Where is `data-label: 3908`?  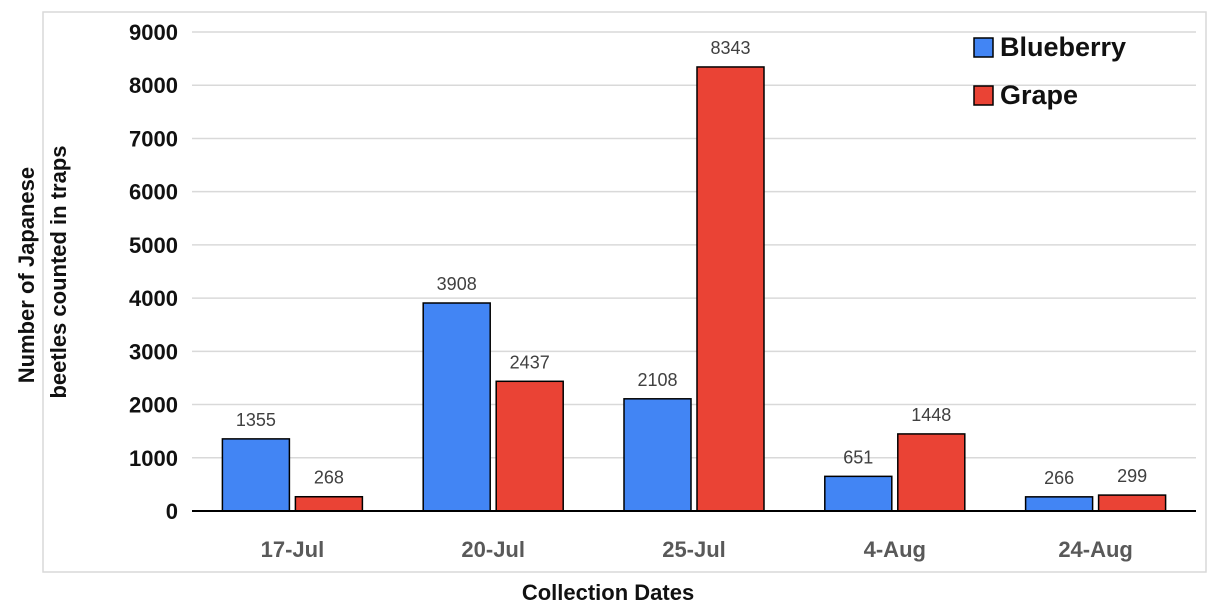
data-label: 3908 is located at coordinates (457, 284).